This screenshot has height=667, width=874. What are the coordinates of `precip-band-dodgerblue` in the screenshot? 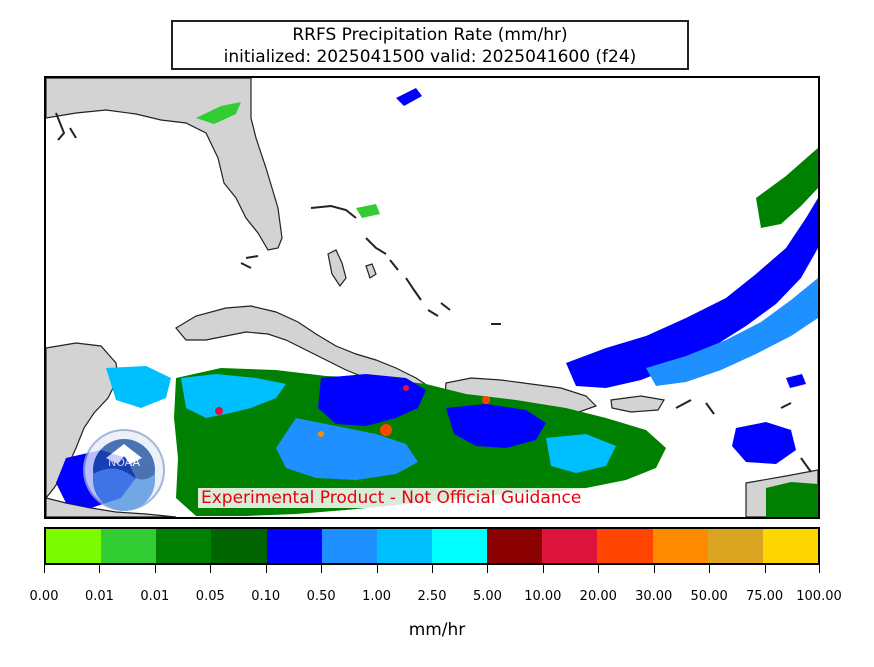 It's located at (732, 332).